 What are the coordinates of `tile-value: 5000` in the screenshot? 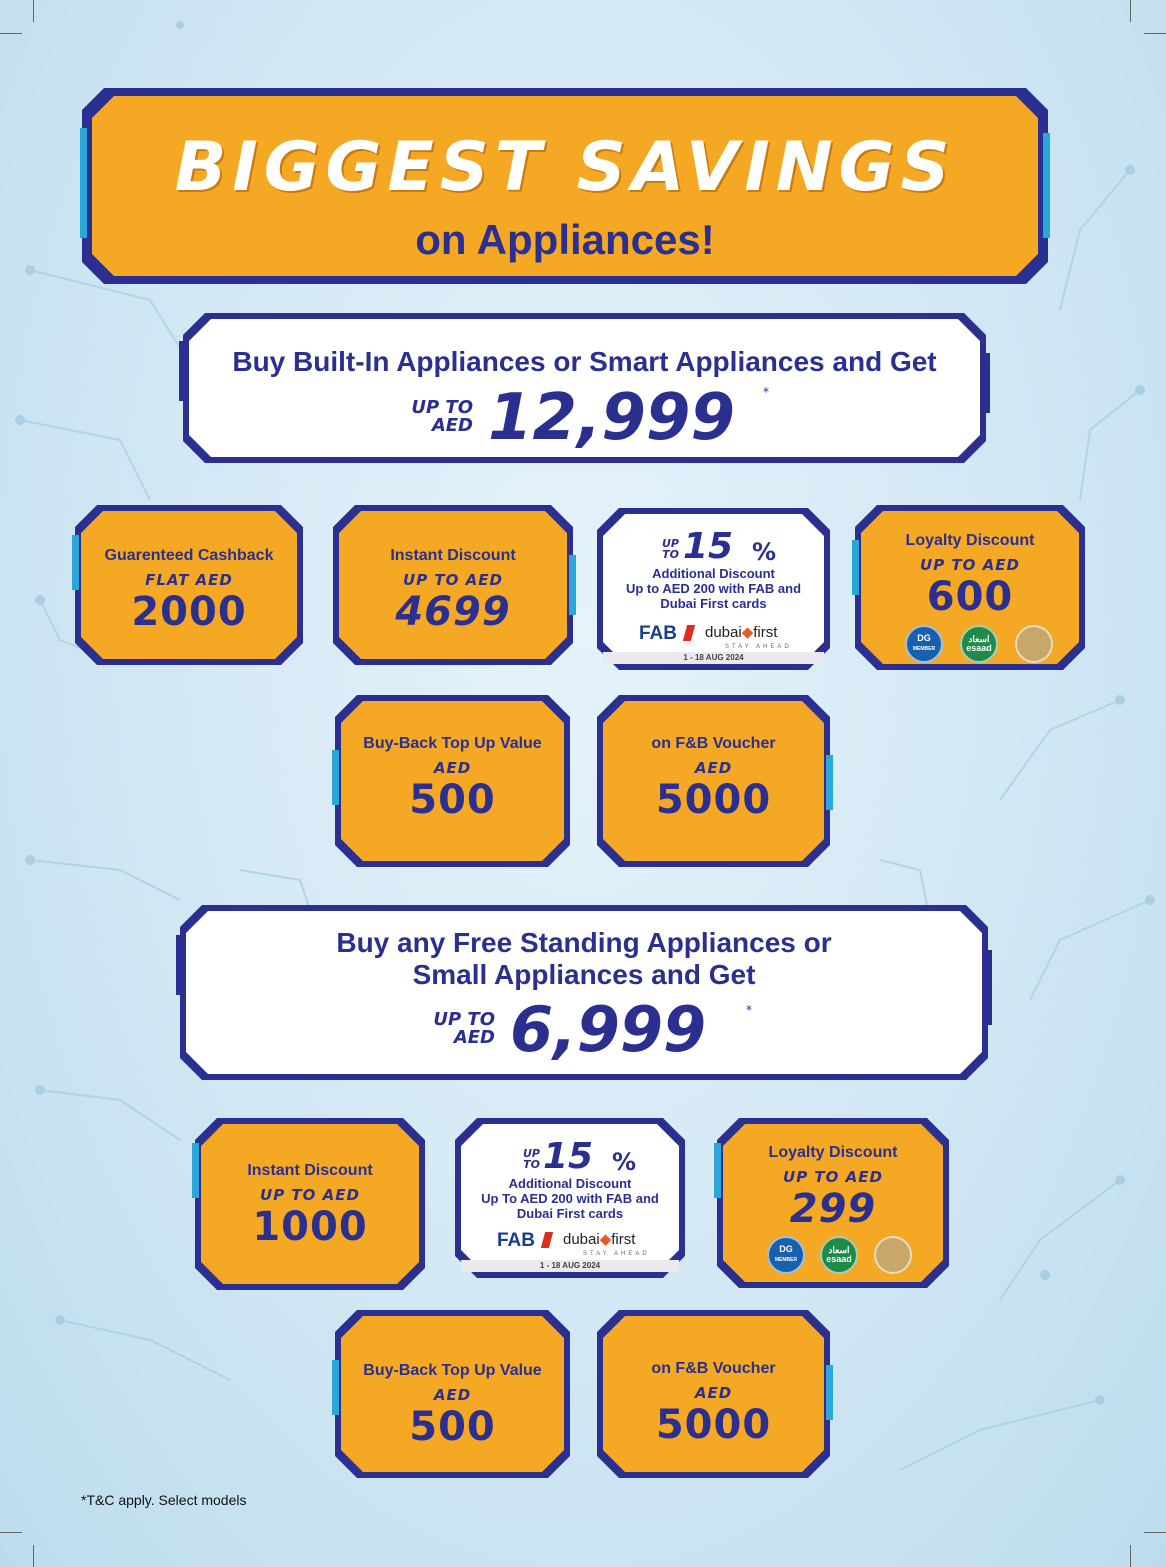 It's located at (713, 800).